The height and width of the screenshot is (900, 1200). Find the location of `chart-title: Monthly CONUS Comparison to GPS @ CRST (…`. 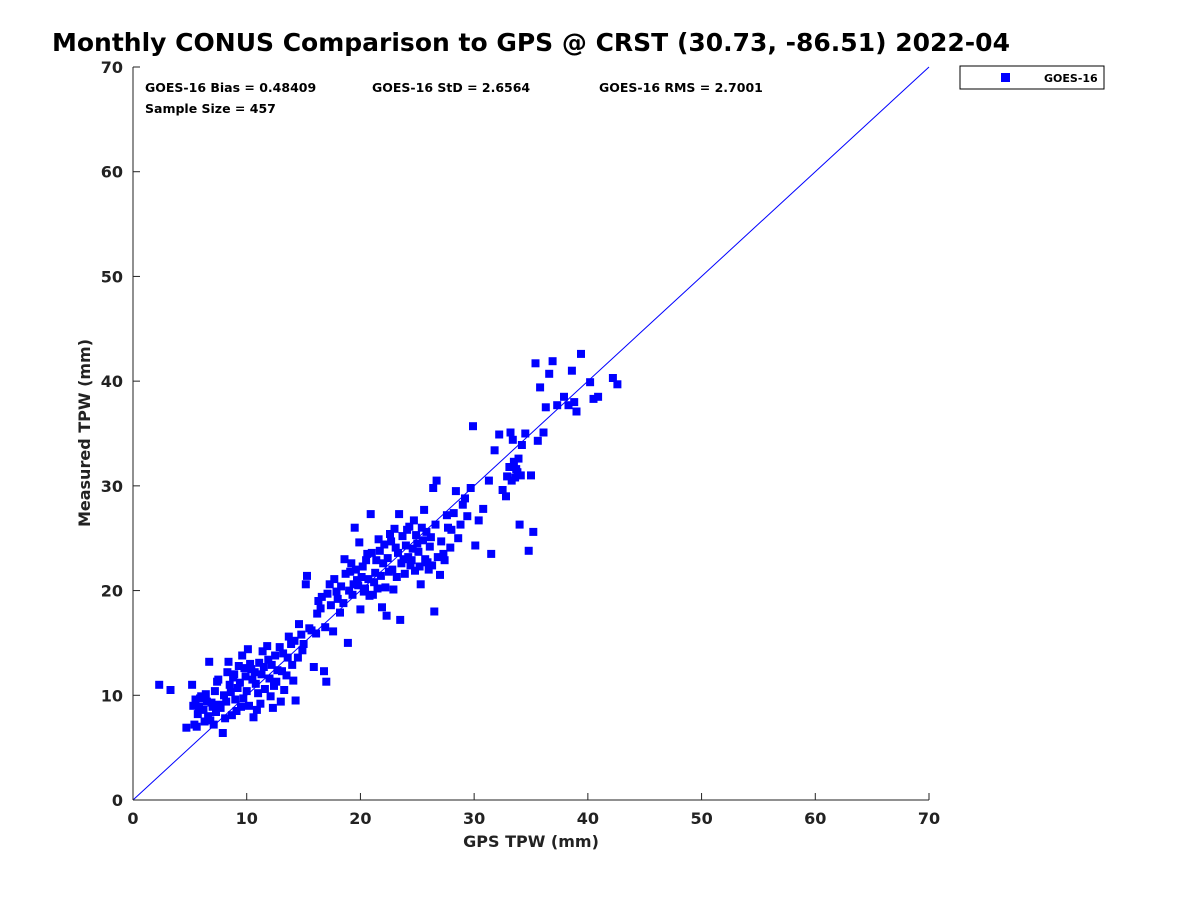

chart-title: Monthly CONUS Comparison to GPS @ CRST (… is located at coordinates (531, 42).